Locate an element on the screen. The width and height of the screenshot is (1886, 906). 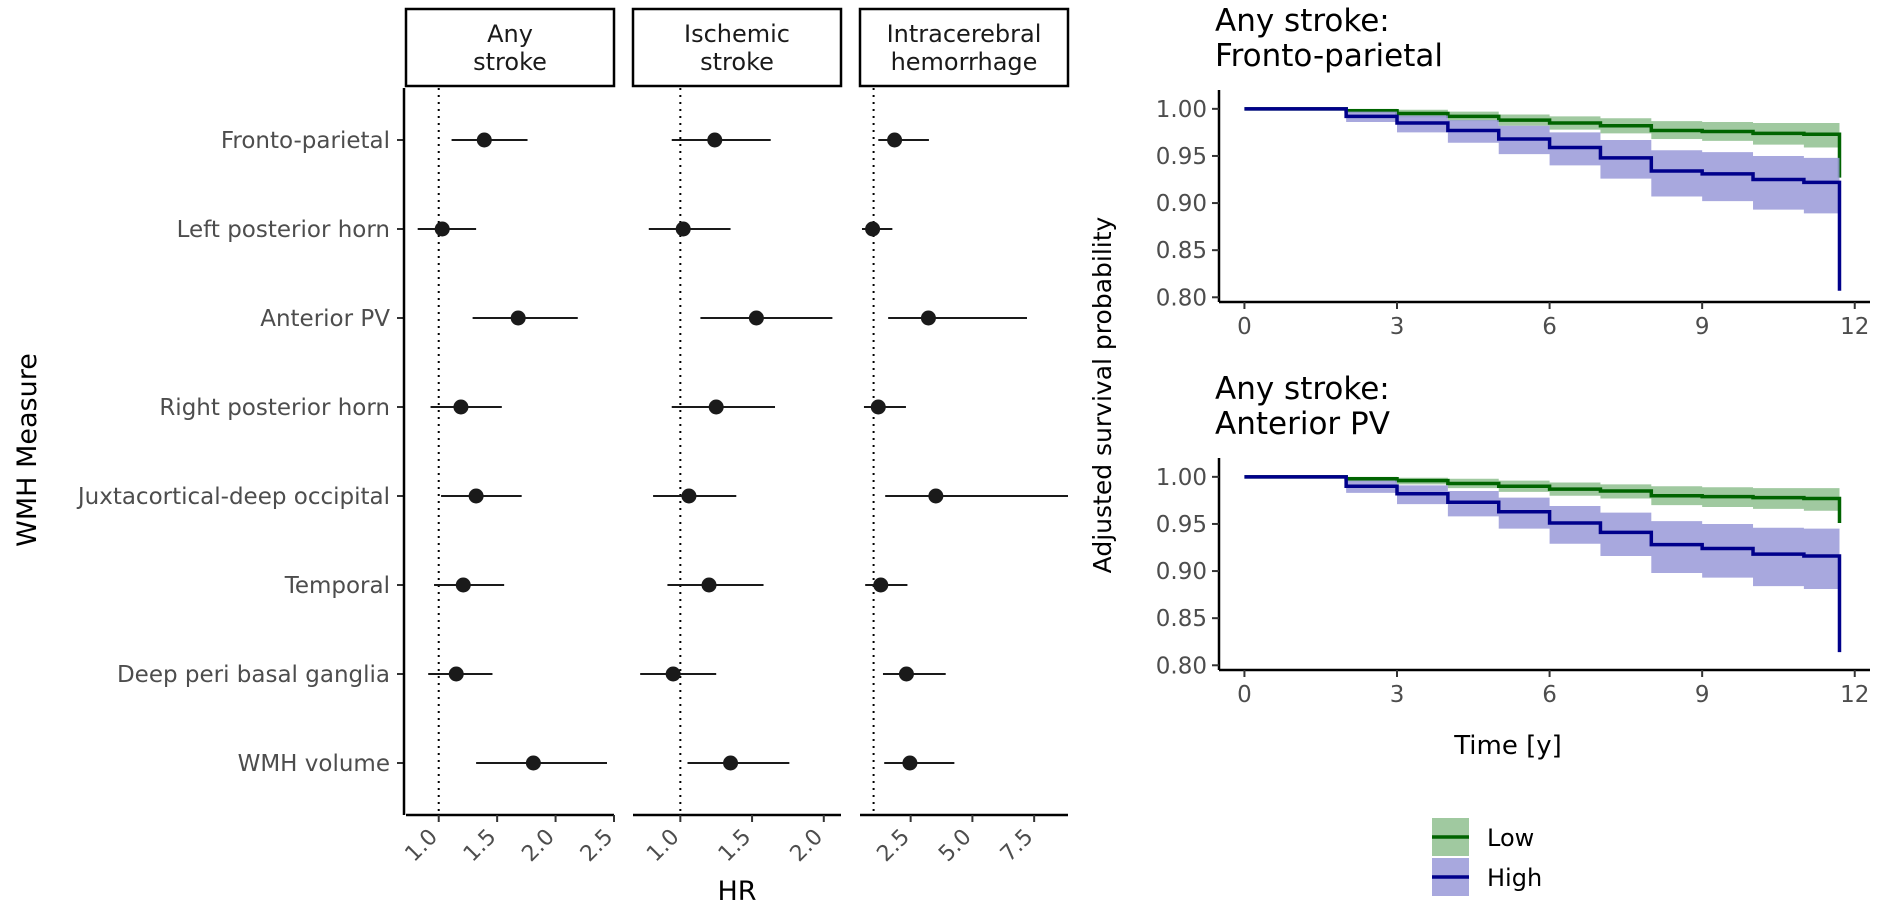
facet-label: Intracerebral is located at coordinates (964, 34).